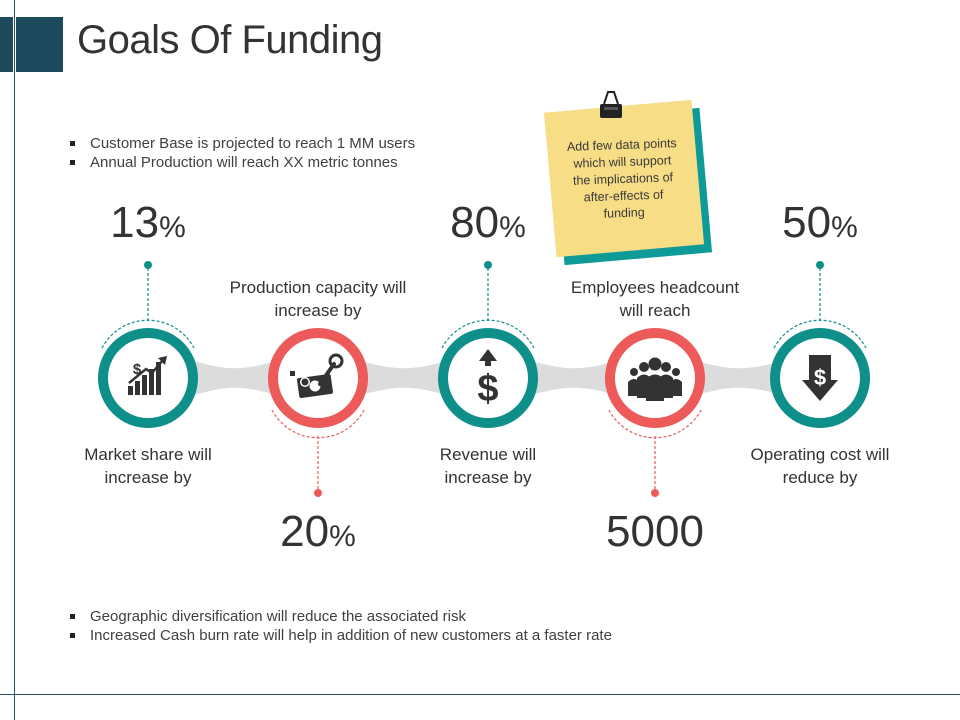 The width and height of the screenshot is (960, 720). I want to click on value-number: 50, so click(807, 222).